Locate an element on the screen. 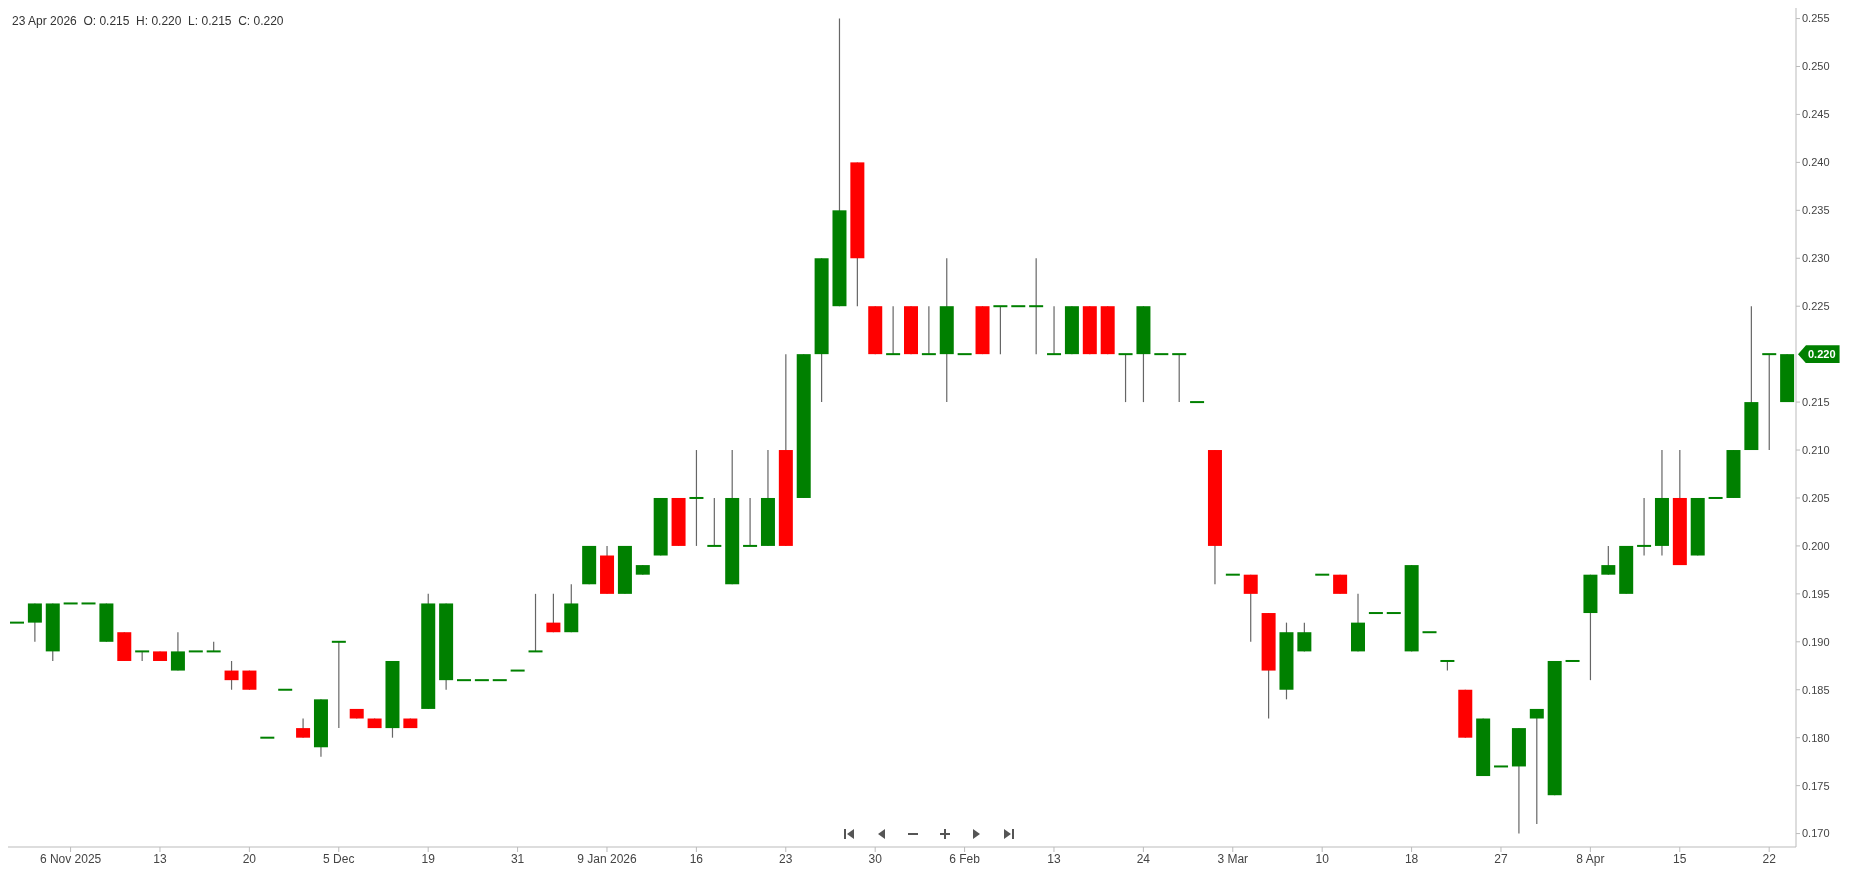 The width and height of the screenshot is (1850, 874). x-tick-label: 9 Jan 2026 is located at coordinates (607, 858).